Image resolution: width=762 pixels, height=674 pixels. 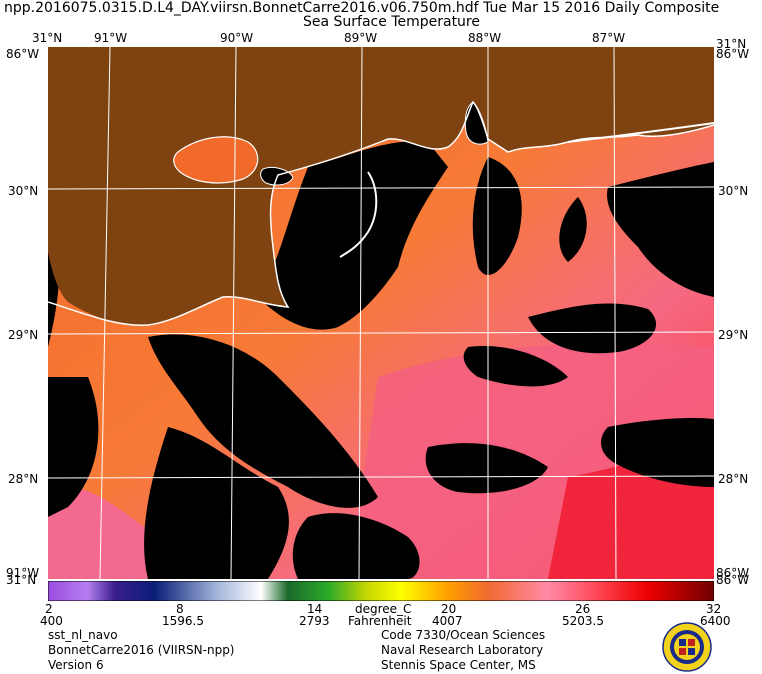 What do you see at coordinates (733, 335) in the screenshot?
I see `lat-label-29n-right: 29°N` at bounding box center [733, 335].